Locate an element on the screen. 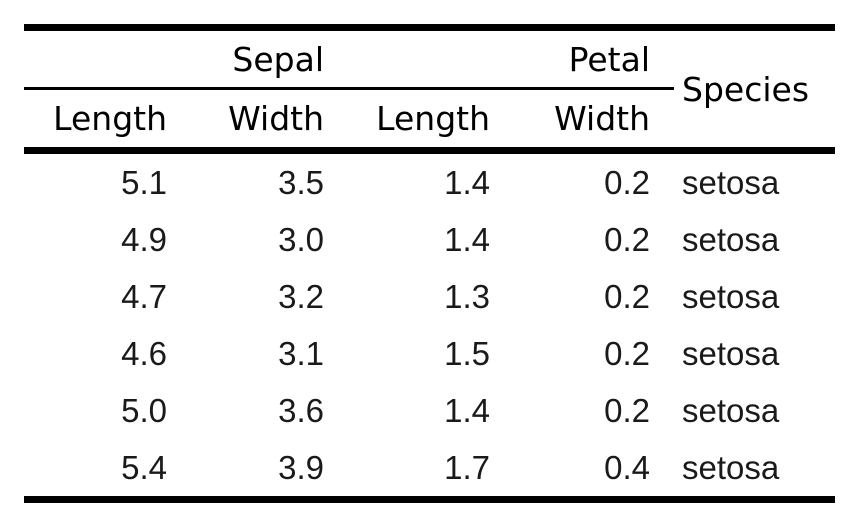 The image size is (864, 528). table-row: 4.7 3.2 1.3 0.2 setosa is located at coordinates (429, 296).